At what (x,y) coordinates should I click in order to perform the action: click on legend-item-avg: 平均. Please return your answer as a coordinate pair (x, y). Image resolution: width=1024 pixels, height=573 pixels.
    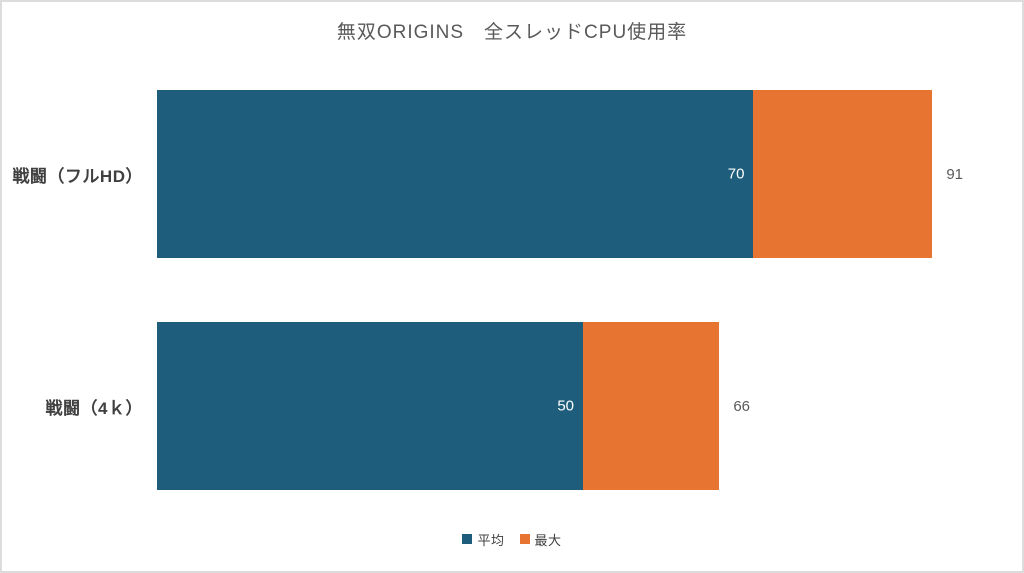
    Looking at the image, I should click on (483, 539).